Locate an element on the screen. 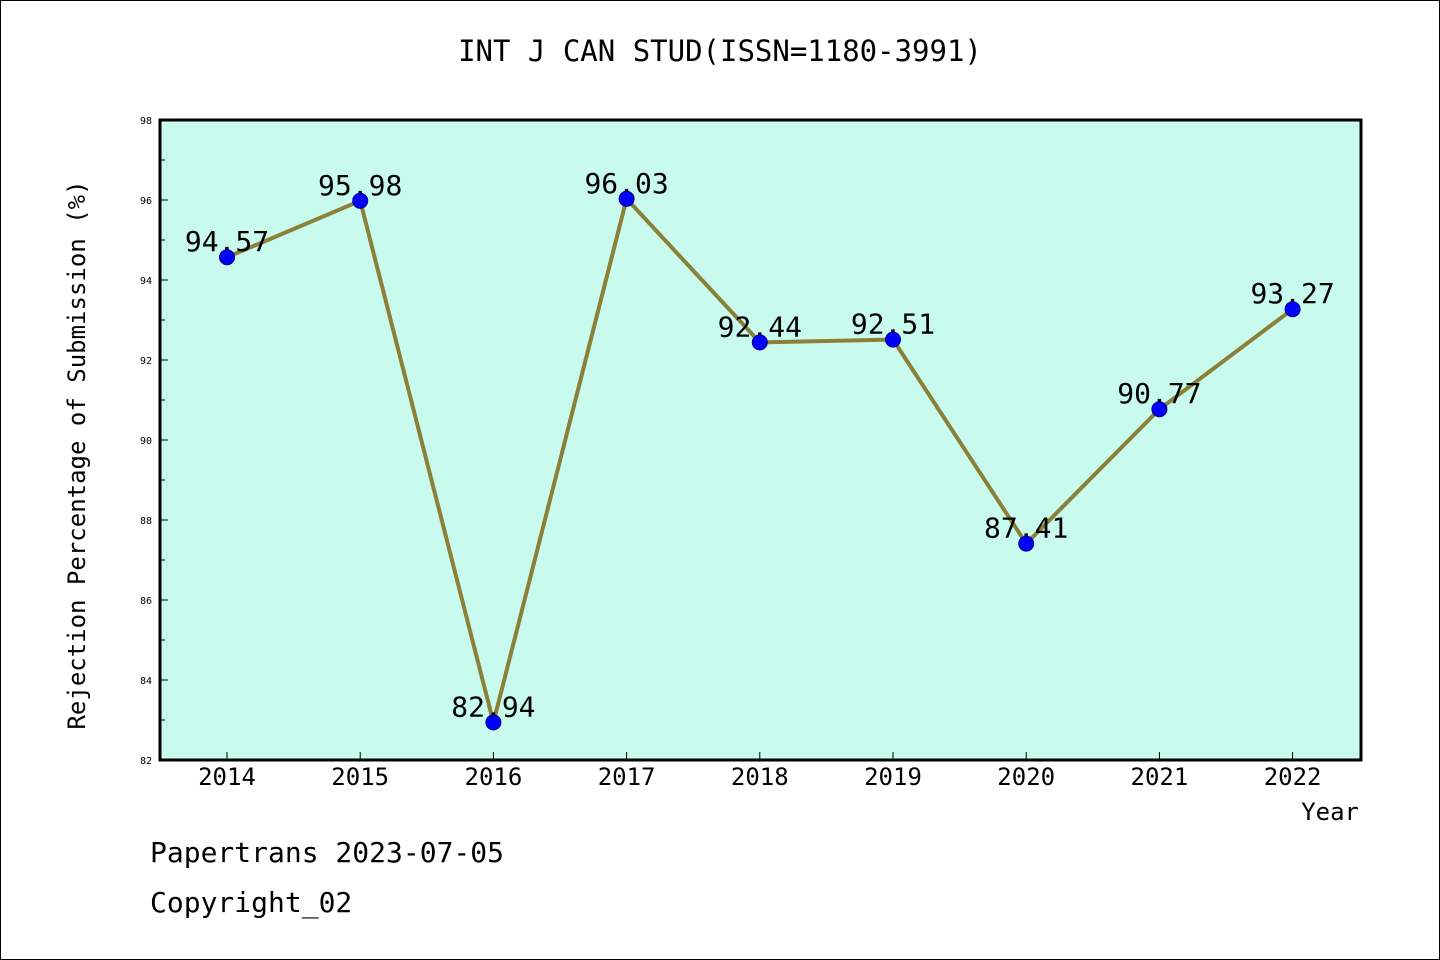 Image resolution: width=1440 pixels, height=960 pixels. x-axis-label: Year is located at coordinates (1330, 812).